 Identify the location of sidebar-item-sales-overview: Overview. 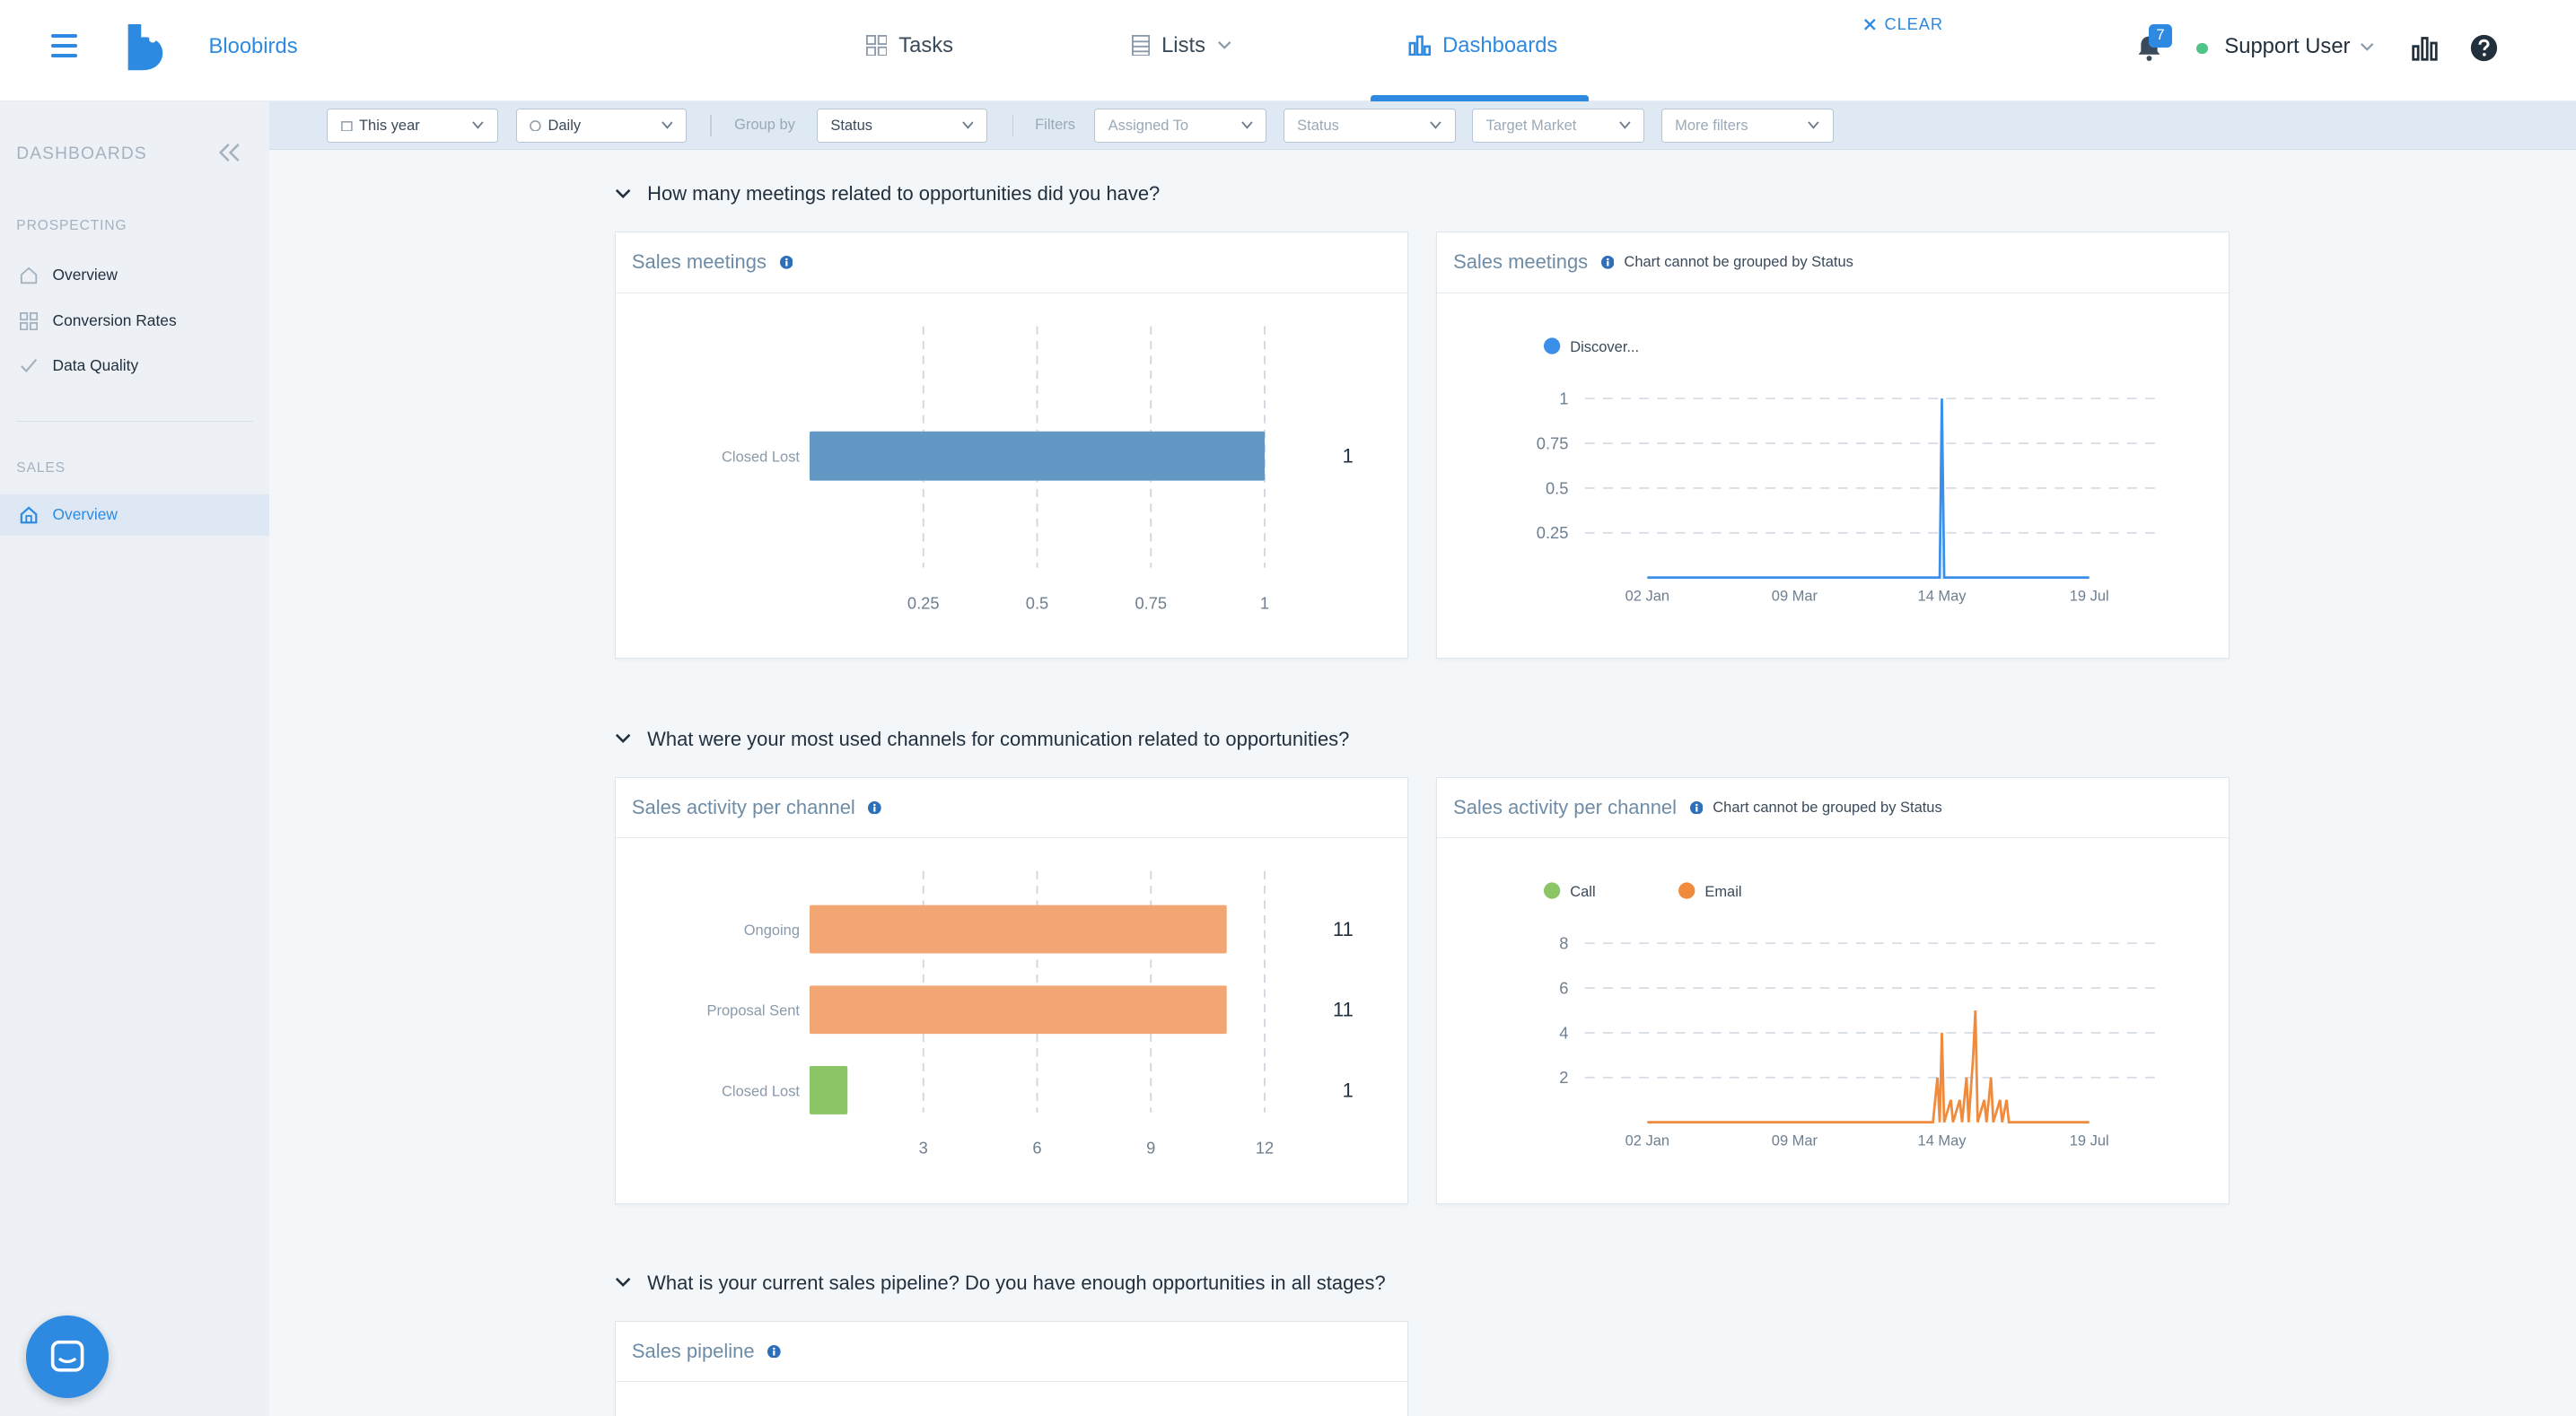
(135, 515).